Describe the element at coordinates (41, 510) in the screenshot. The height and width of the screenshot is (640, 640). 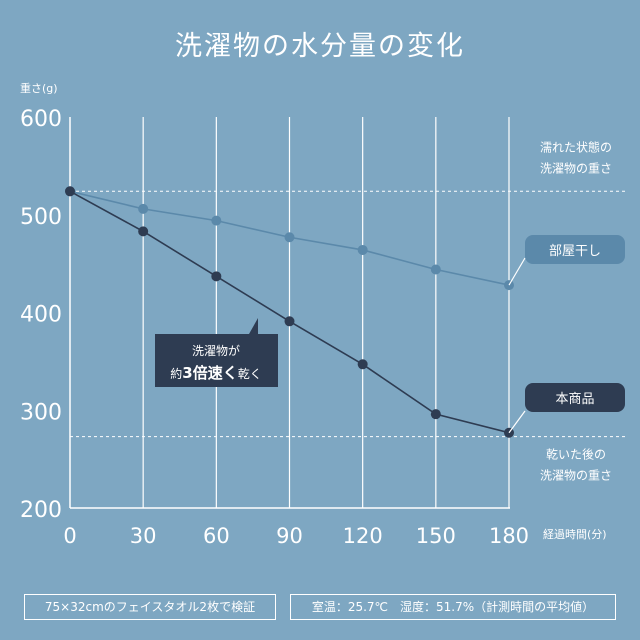
I see `y-tick-label: 200` at that location.